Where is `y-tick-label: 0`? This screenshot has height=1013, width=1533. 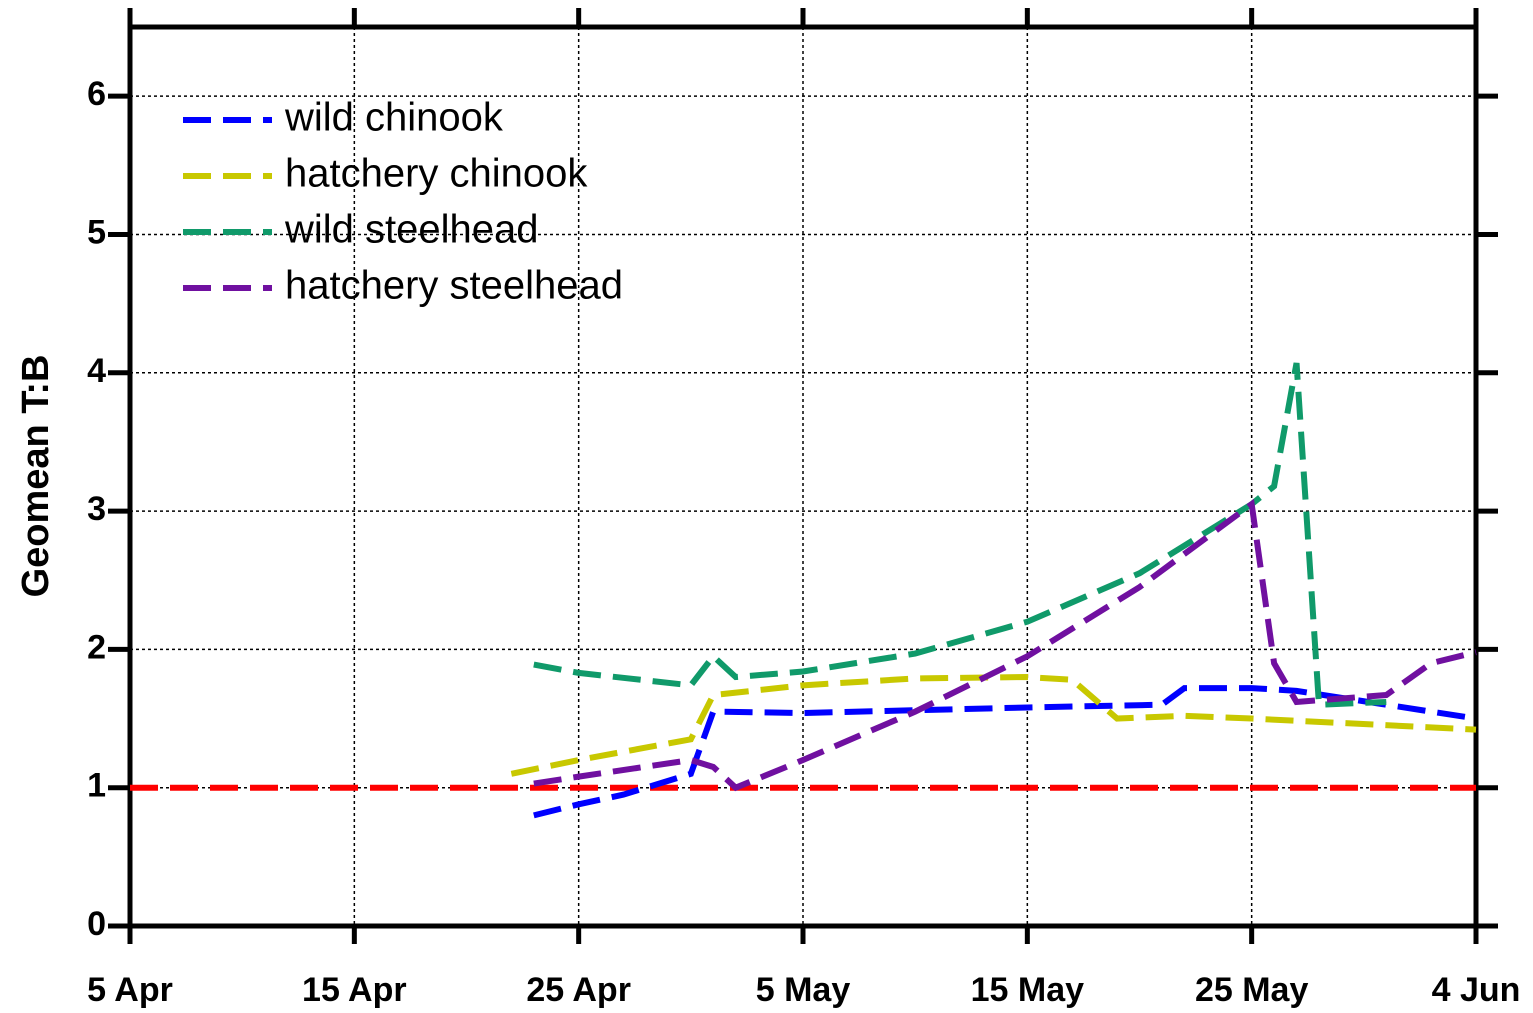
y-tick-label: 0 is located at coordinates (96, 924).